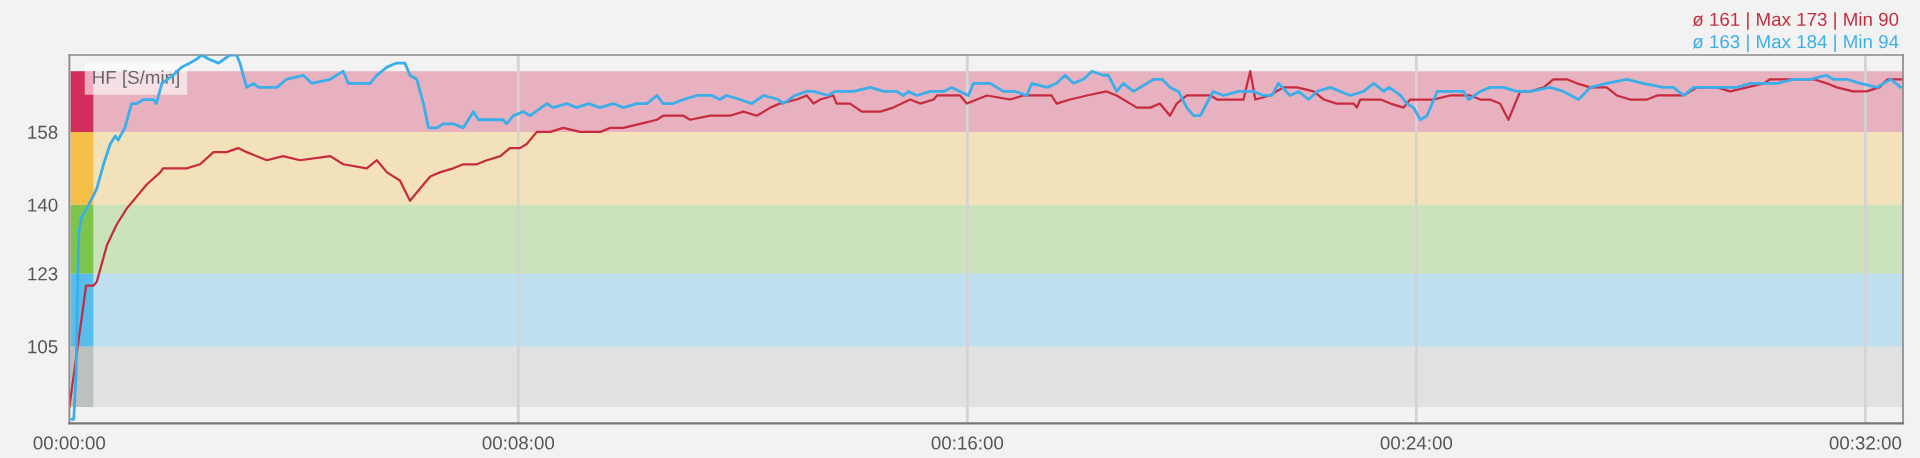 Image resolution: width=1920 pixels, height=458 pixels. Describe the element at coordinates (967, 443) in the screenshot. I see `x-tick-label: 00:16:00` at that location.